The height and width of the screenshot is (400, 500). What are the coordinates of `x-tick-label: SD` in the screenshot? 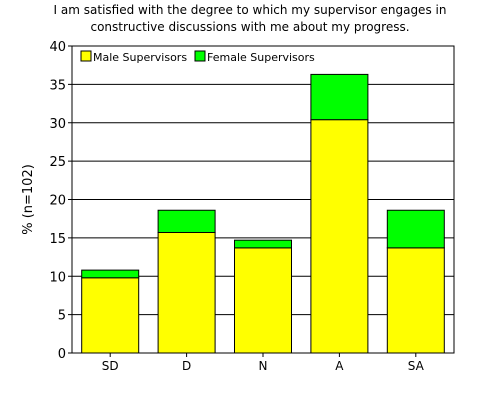 It's located at (110, 366).